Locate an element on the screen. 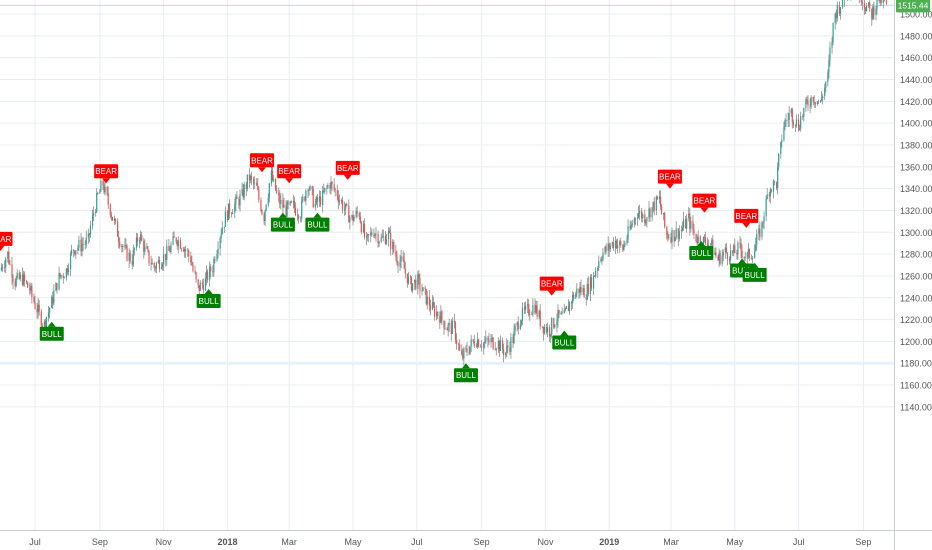 This screenshot has width=932, height=550. y-tick-label: 1180.00 is located at coordinates (916, 364).